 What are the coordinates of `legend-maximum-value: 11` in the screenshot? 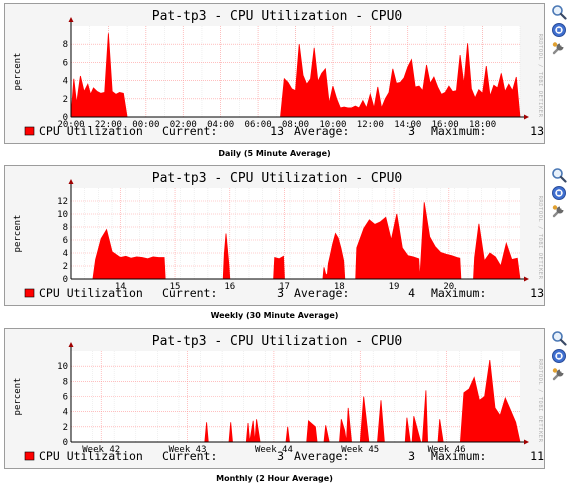 It's located at (537, 456).